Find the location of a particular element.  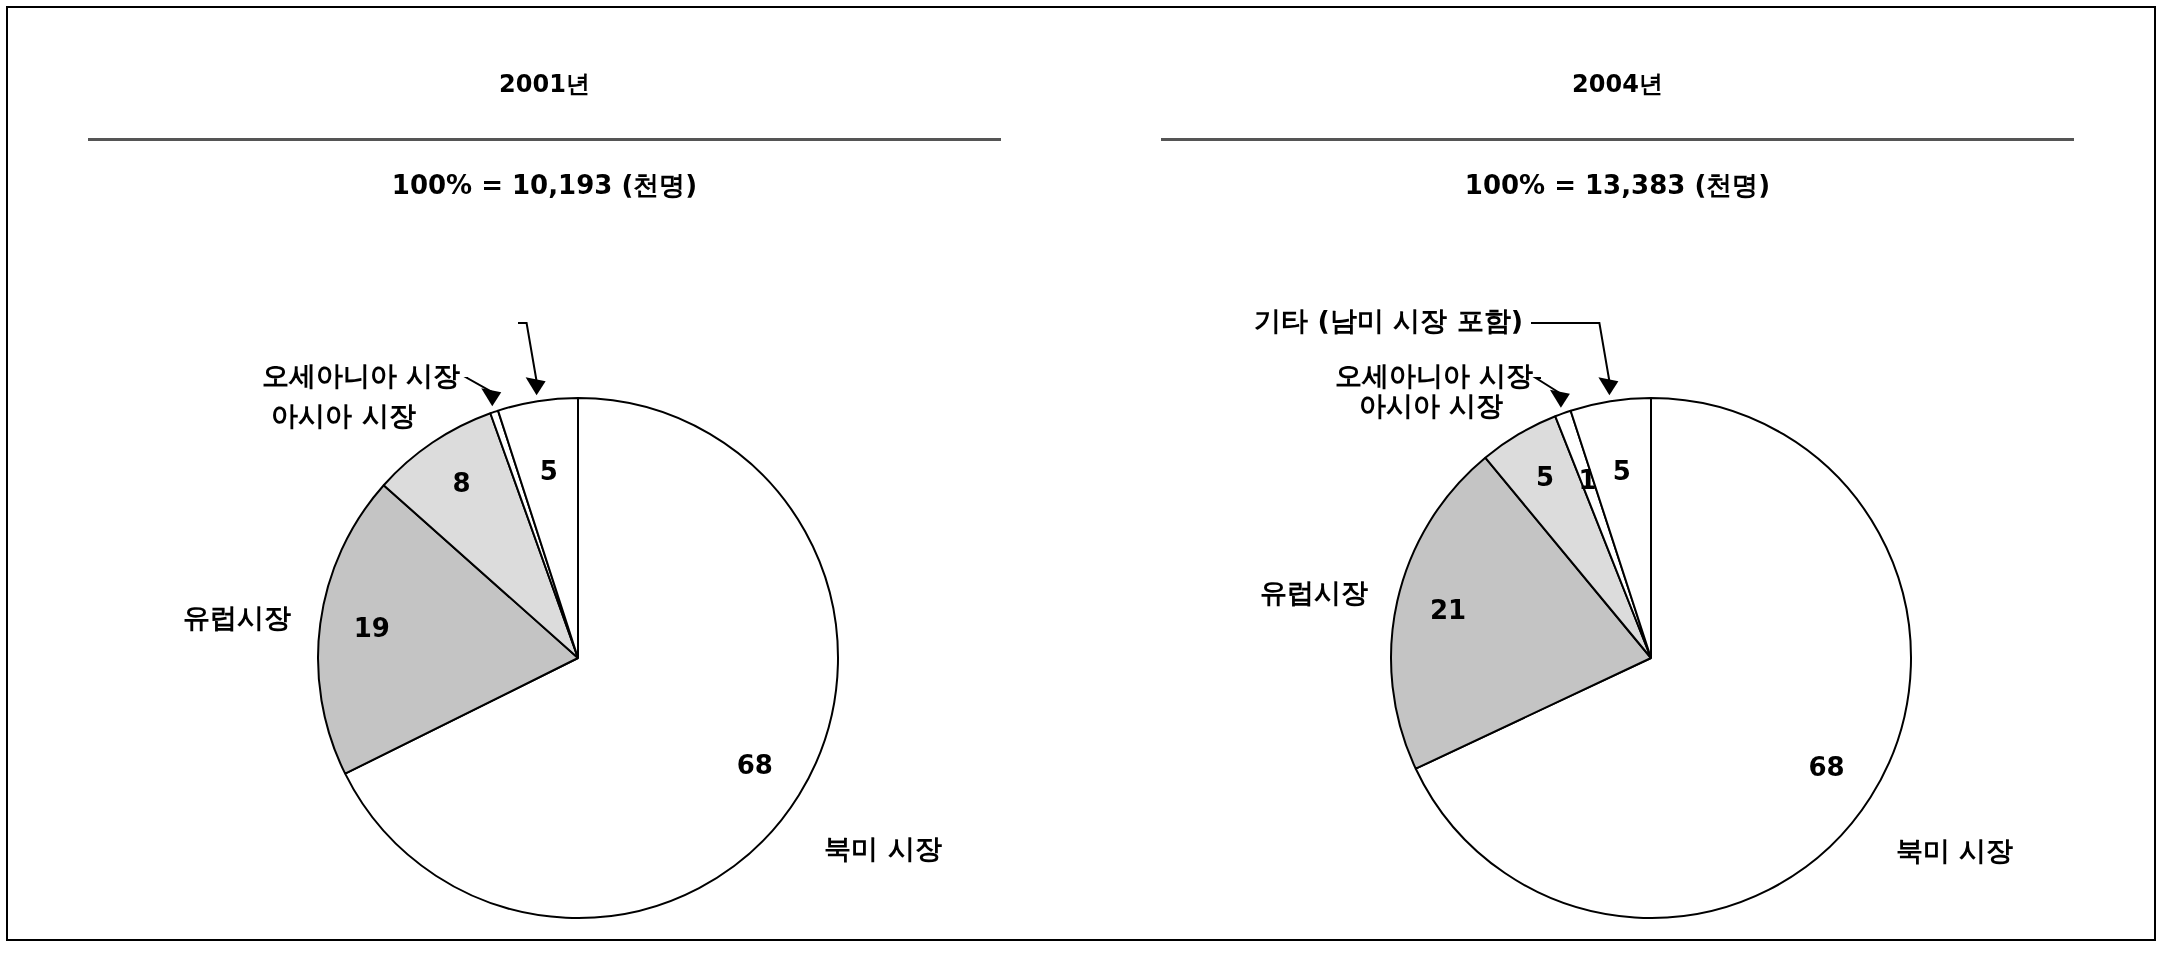

data-label: 8 is located at coordinates (461, 483).